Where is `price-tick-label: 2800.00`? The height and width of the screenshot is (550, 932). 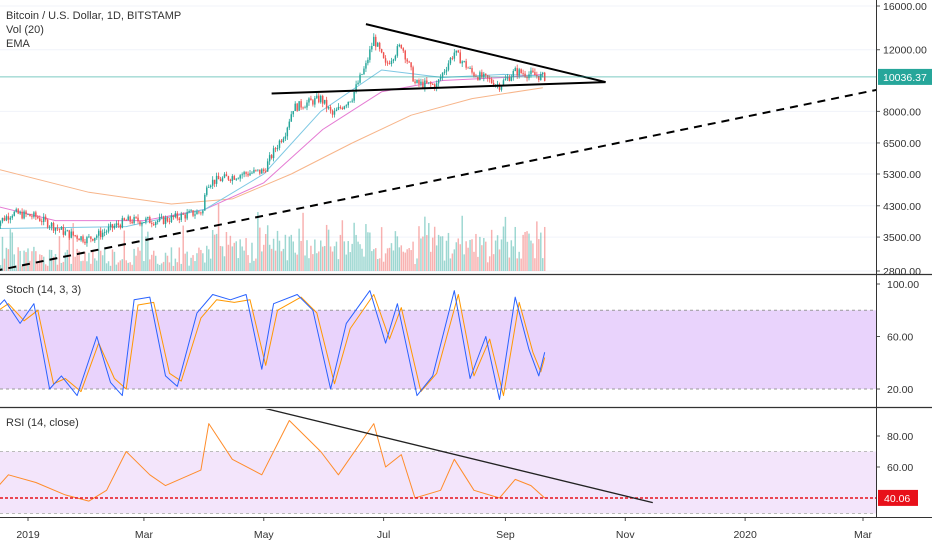 price-tick-label: 2800.00 is located at coordinates (902, 272).